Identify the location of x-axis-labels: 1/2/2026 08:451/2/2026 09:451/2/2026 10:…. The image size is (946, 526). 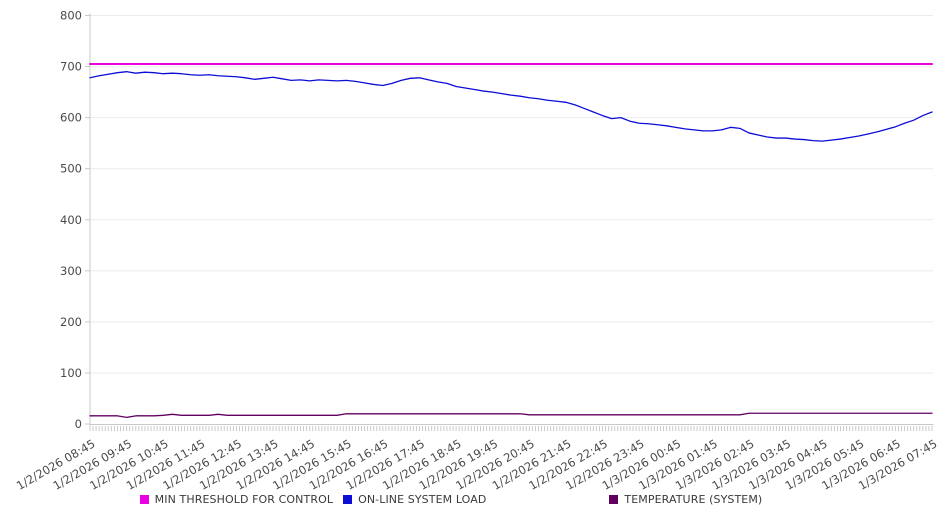
(477, 464).